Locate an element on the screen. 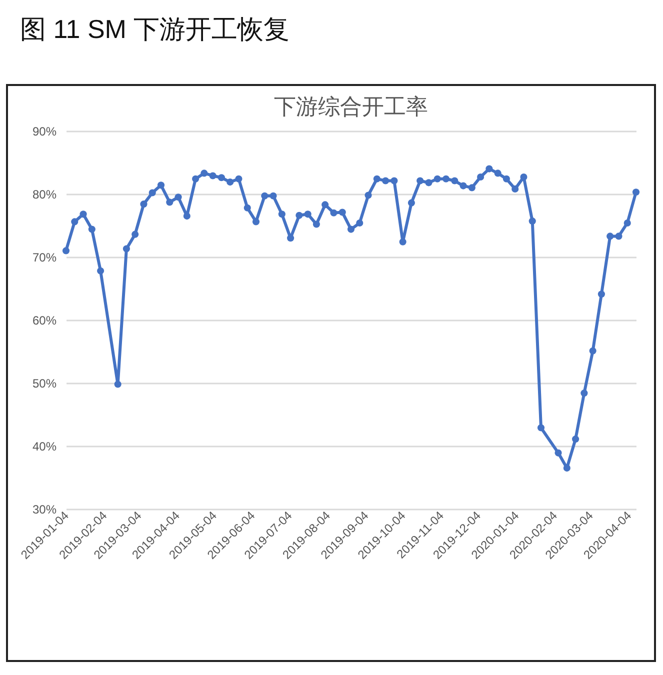  y-tick-label: 60% is located at coordinates (44, 321).